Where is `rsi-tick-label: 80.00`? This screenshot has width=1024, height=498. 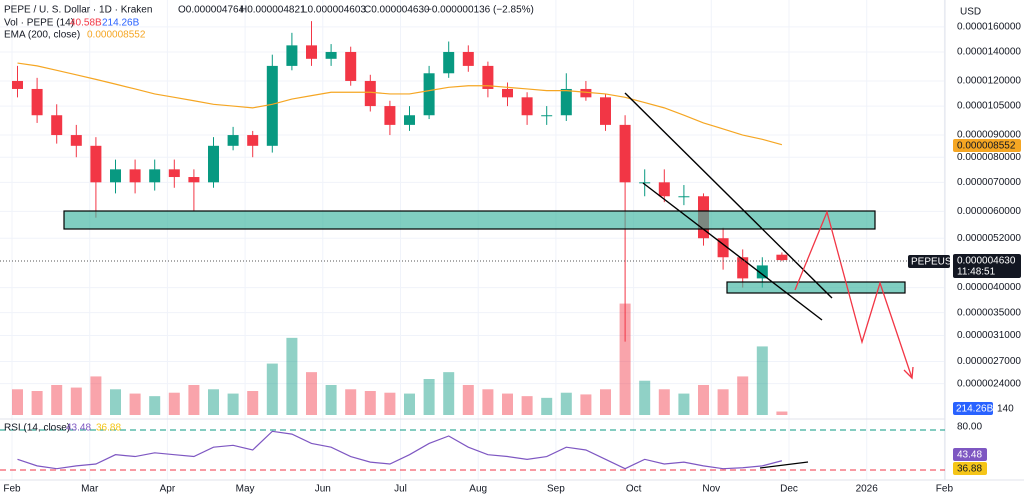 rsi-tick-label: 80.00 is located at coordinates (969, 426).